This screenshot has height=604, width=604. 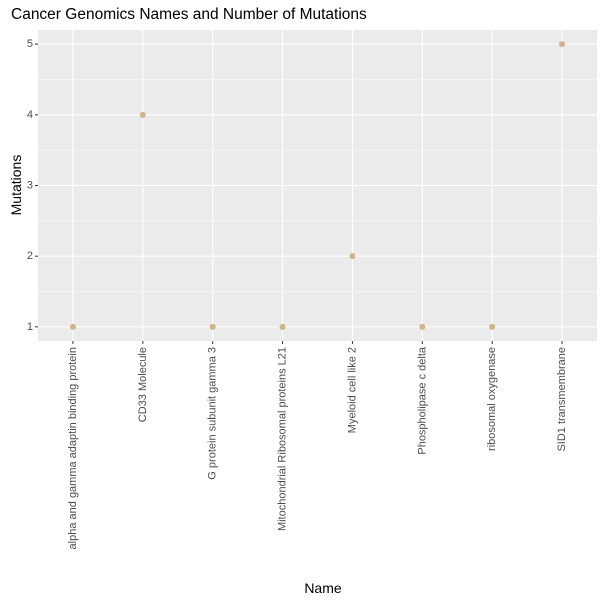 What do you see at coordinates (30, 327) in the screenshot?
I see `y-tick-label: 1` at bounding box center [30, 327].